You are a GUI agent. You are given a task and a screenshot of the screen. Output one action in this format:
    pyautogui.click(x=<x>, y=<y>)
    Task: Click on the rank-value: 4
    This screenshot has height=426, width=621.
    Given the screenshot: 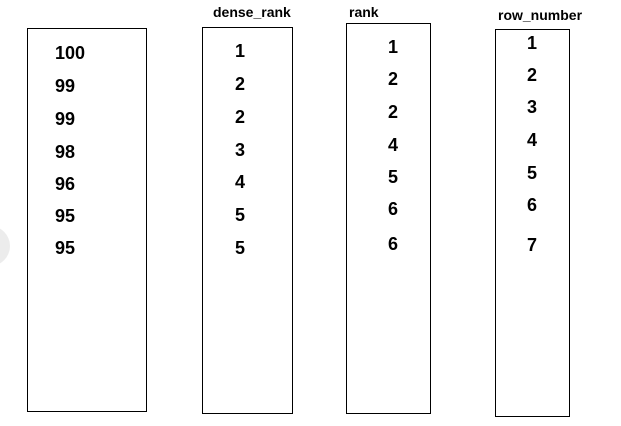 What is the action you would take?
    pyautogui.click(x=393, y=145)
    